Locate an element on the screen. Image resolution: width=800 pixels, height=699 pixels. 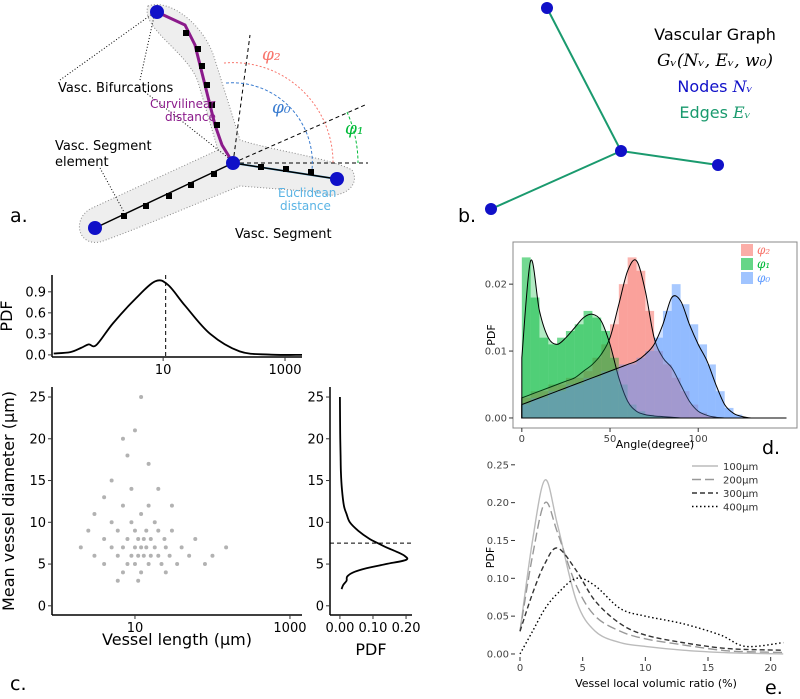
y-axis-label: Mean vessel diameter (μm) is located at coordinates (9, 501).